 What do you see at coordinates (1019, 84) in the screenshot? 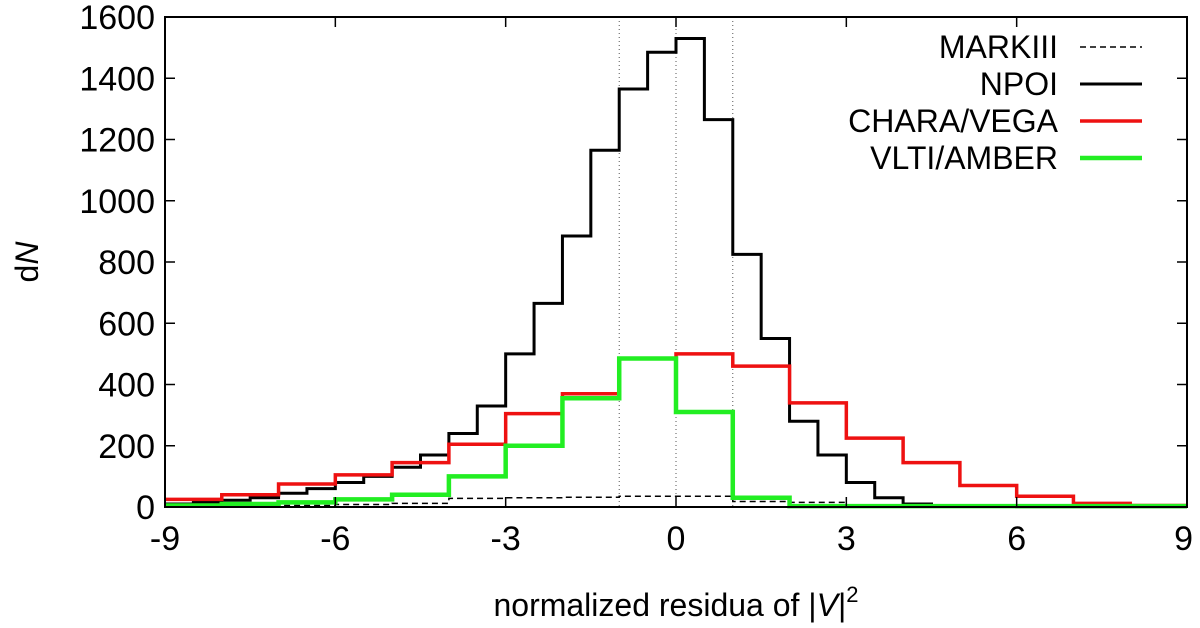
I see `legend-label: NPOI` at bounding box center [1019, 84].